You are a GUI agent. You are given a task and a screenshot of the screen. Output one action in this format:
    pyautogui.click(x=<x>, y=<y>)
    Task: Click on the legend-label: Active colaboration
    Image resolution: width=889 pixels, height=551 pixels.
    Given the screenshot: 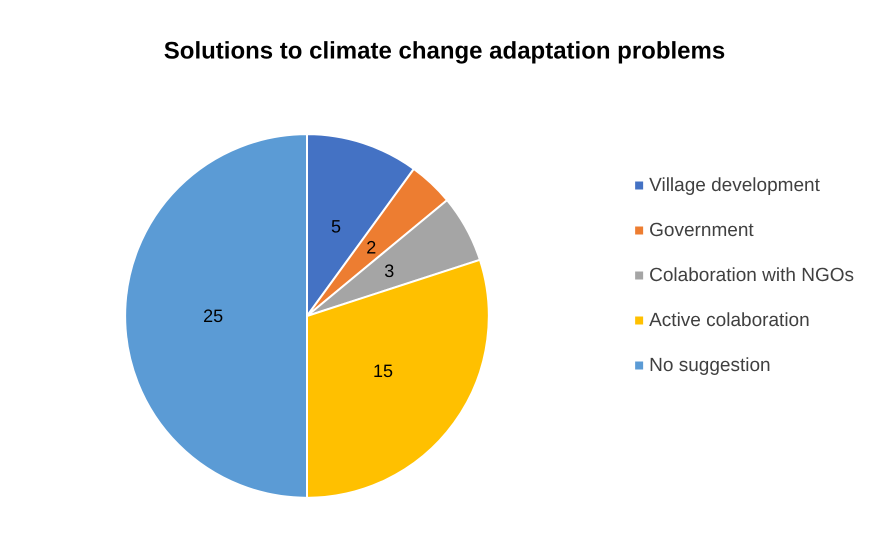 What is the action you would take?
    pyautogui.click(x=729, y=320)
    